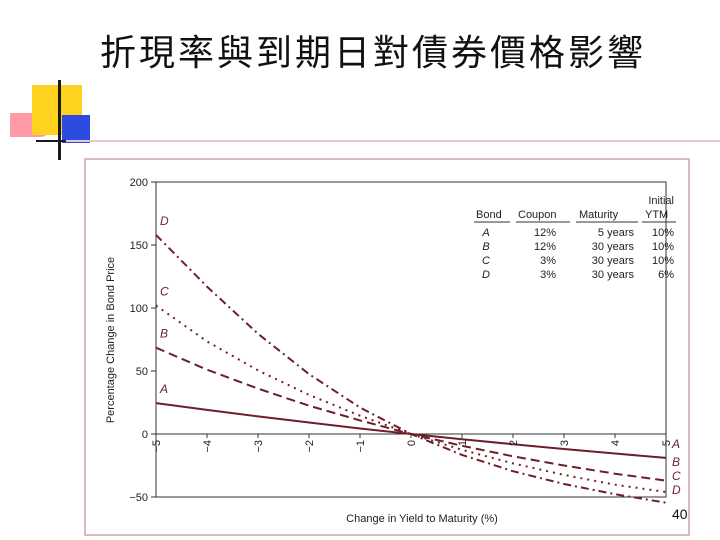  What do you see at coordinates (486, 261) in the screenshot?
I see `table-cell: C` at bounding box center [486, 261].